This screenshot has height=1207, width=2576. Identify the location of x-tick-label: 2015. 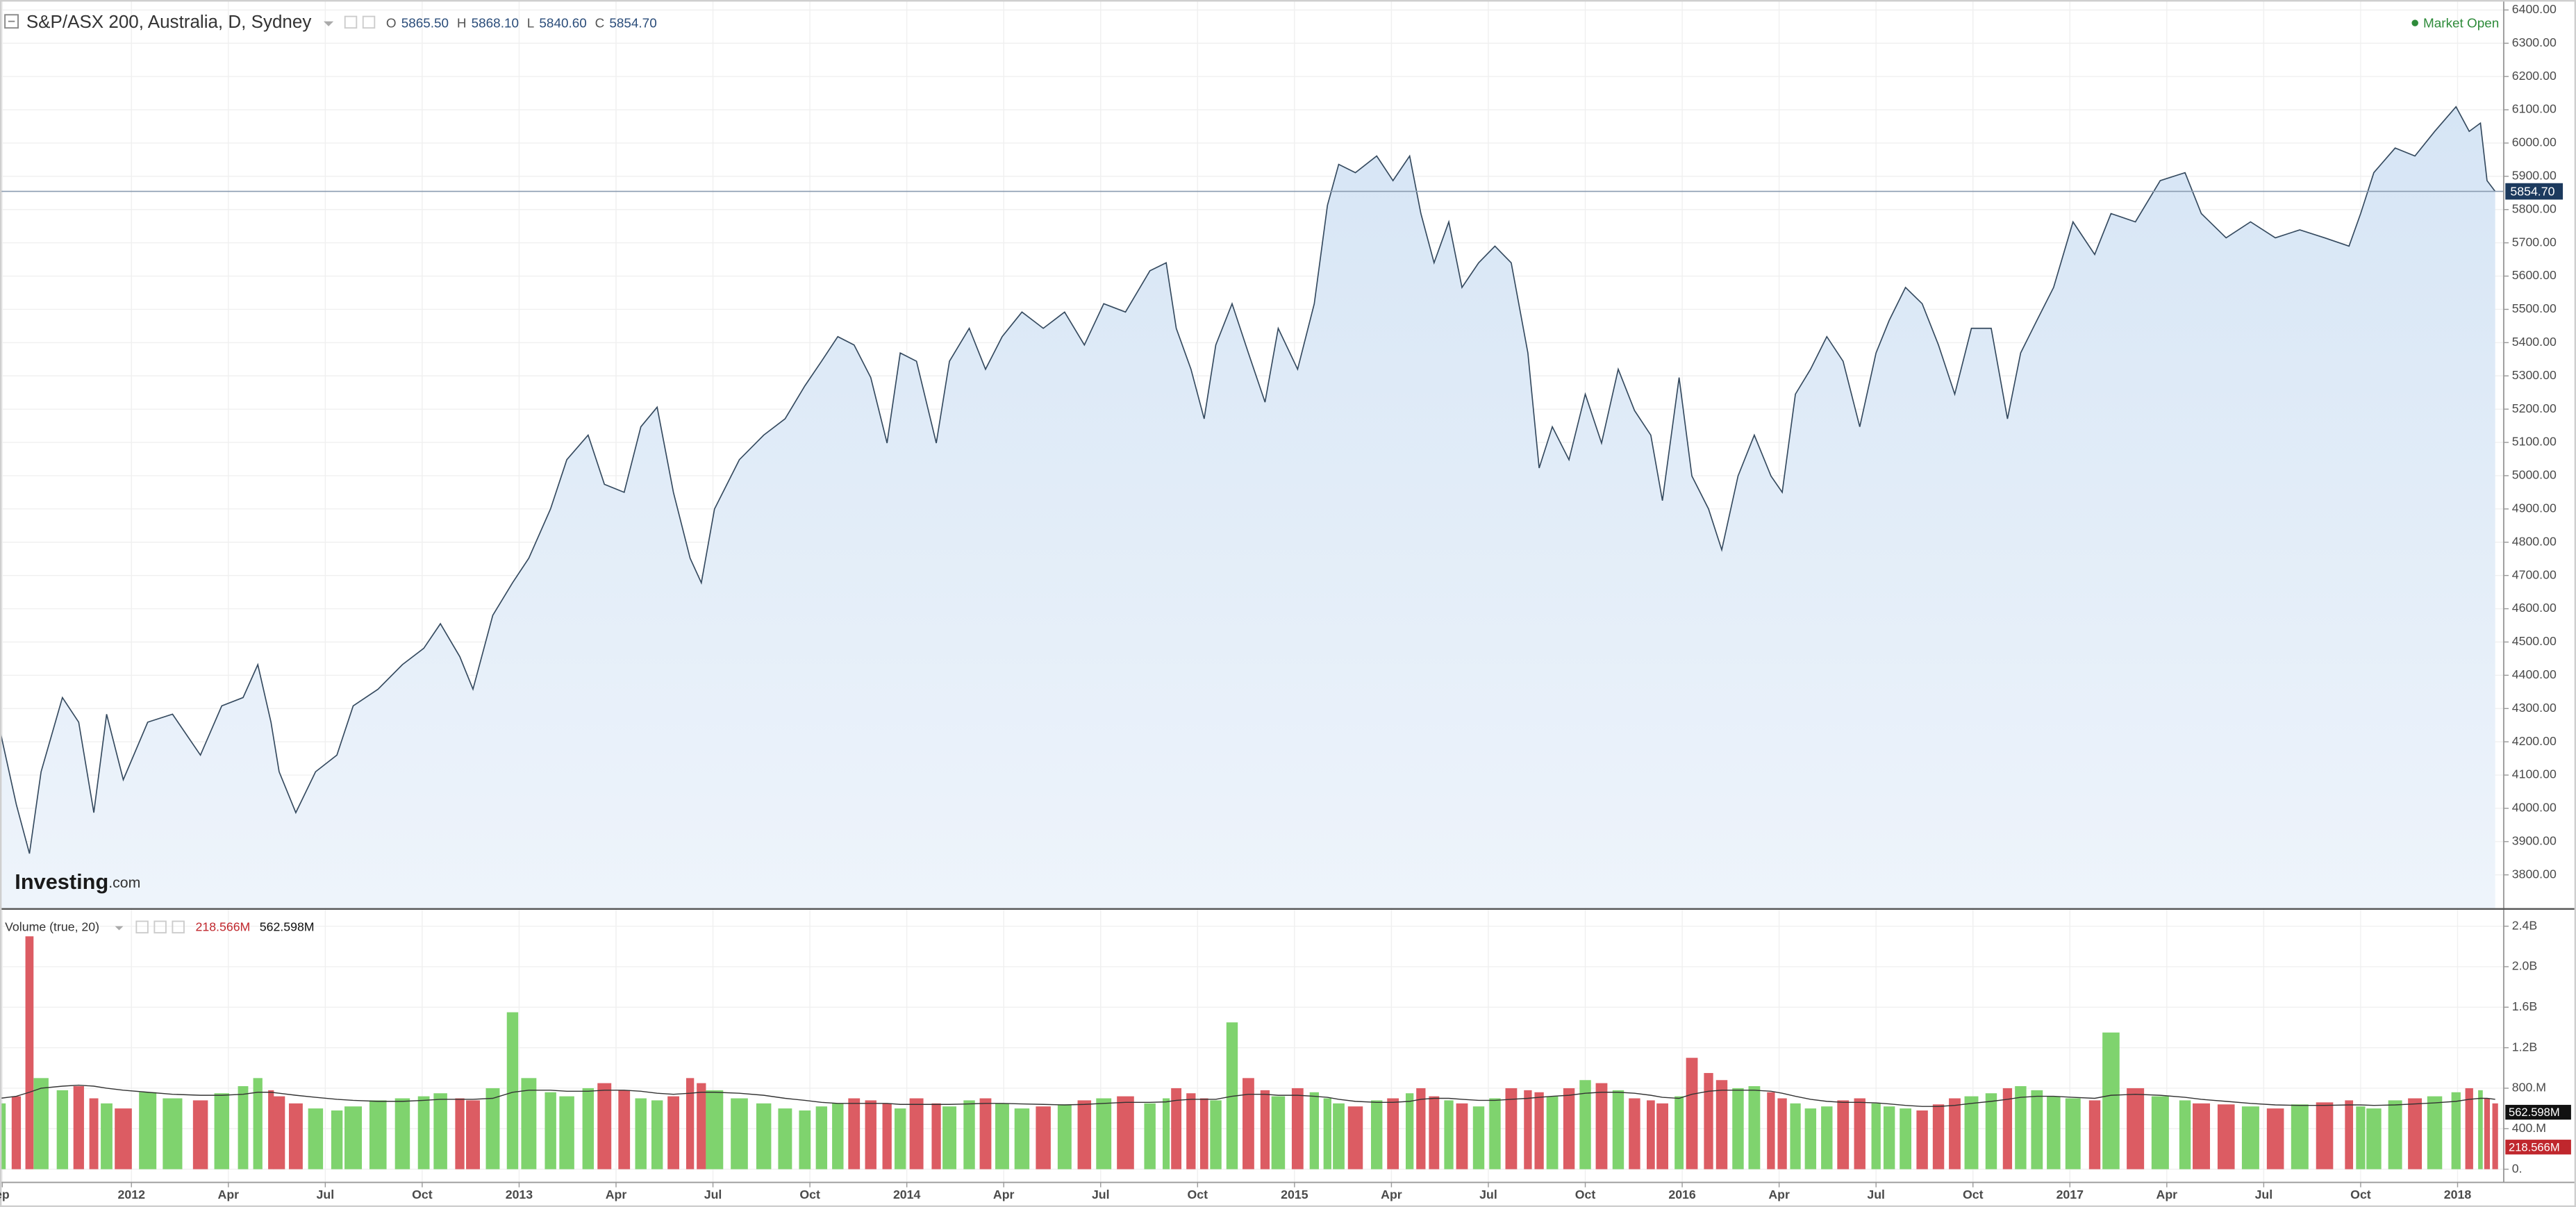
(1294, 1195).